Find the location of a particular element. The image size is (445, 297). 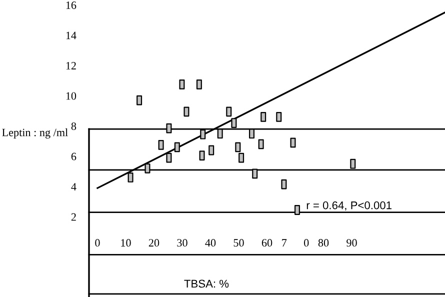

y-tick-label: 8 is located at coordinates (73, 126).